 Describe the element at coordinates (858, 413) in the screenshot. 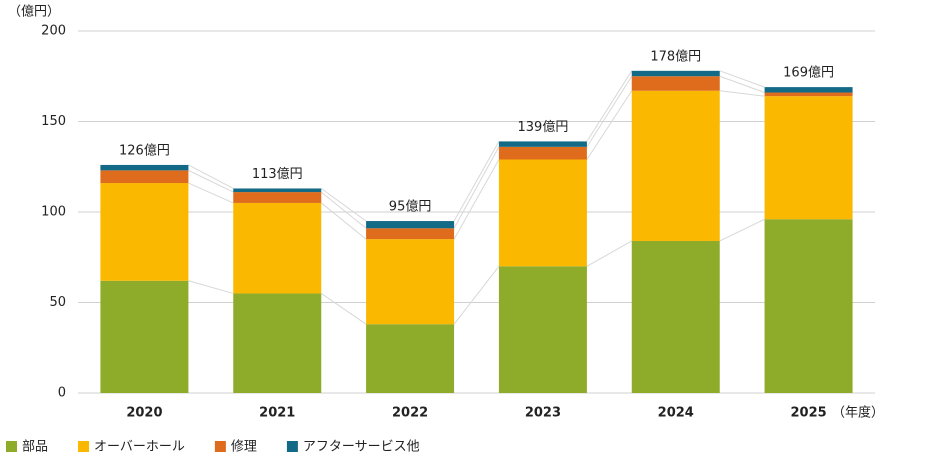

I see `x-axis-label: （年度）` at that location.